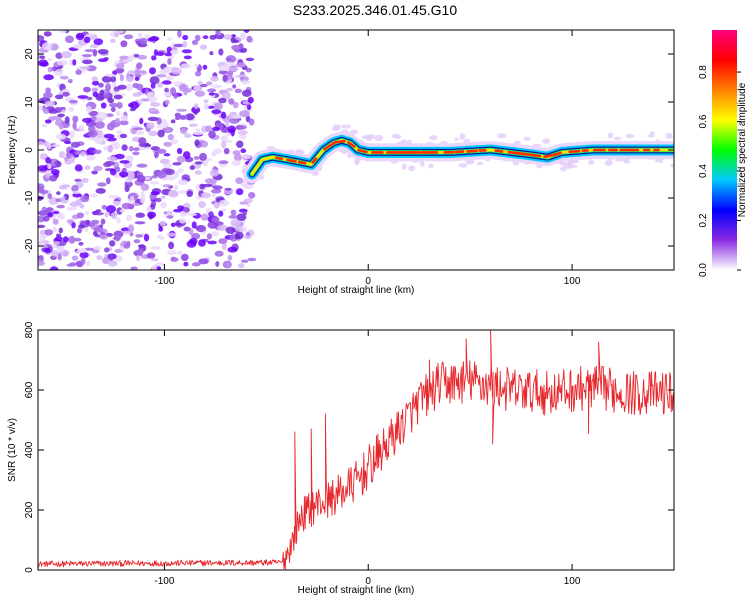 This screenshot has height=605, width=750. What do you see at coordinates (29, 570) in the screenshot?
I see `snr-y-tick-label: 0` at bounding box center [29, 570].